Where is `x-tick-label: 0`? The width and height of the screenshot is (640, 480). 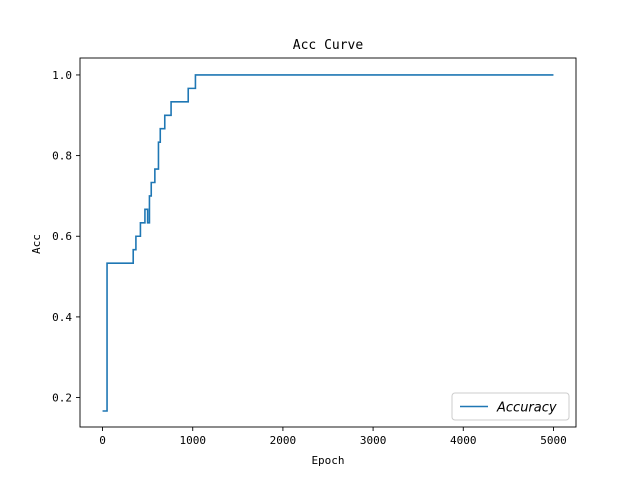 x-tick-label: 0 is located at coordinates (102, 440).